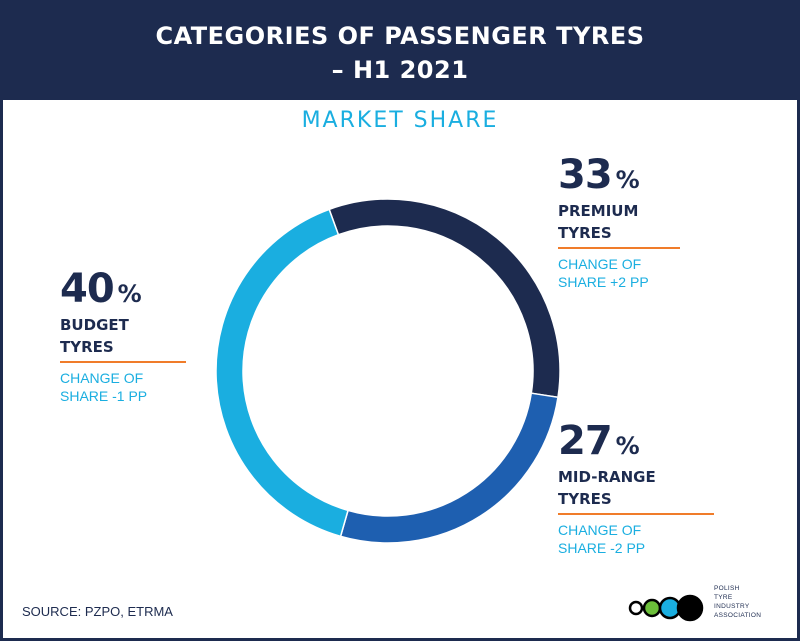 Image resolution: width=800 pixels, height=641 pixels. What do you see at coordinates (585, 233) in the screenshot?
I see `premium-name-line2: TYRES` at bounding box center [585, 233].